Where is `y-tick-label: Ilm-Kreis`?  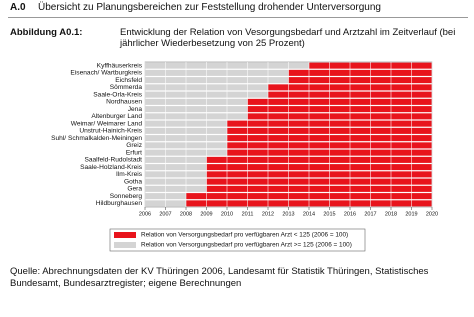
y-tick-label: Ilm-Kreis is located at coordinates (129, 174).